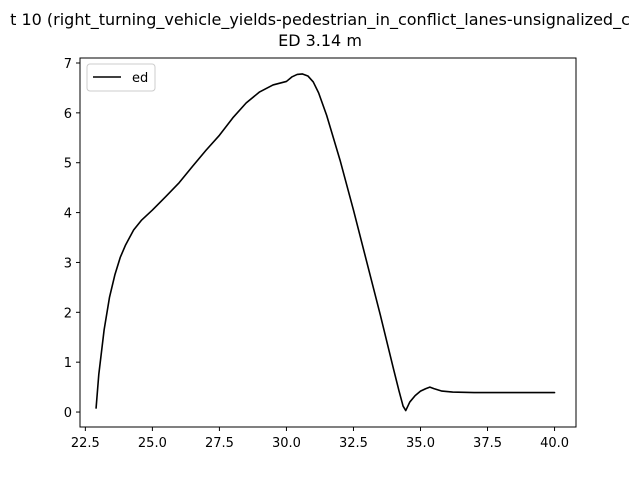 The image size is (640, 480). I want to click on x-tick-label: 25.0, so click(152, 443).